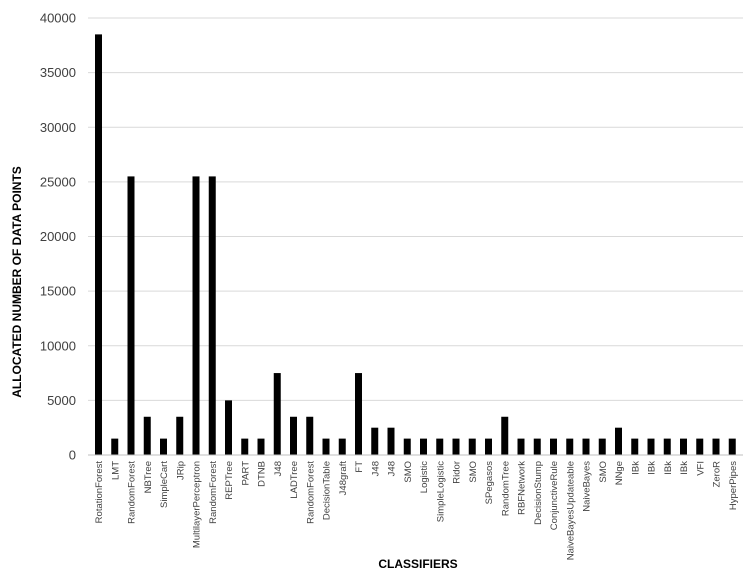  I want to click on y-tick-label: 10000, so click(58, 345).